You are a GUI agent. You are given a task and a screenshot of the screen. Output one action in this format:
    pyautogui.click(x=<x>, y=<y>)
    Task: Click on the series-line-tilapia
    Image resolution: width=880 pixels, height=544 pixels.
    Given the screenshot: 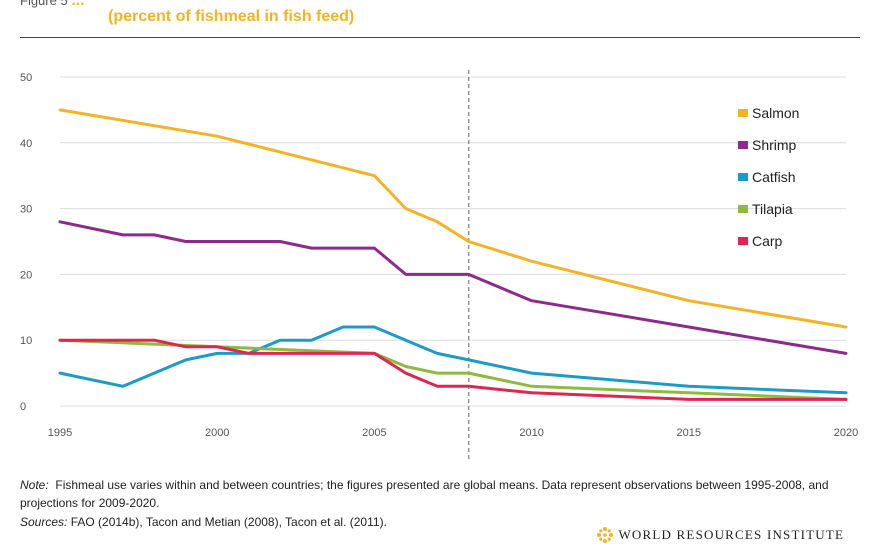 What is the action you would take?
    pyautogui.click(x=453, y=369)
    